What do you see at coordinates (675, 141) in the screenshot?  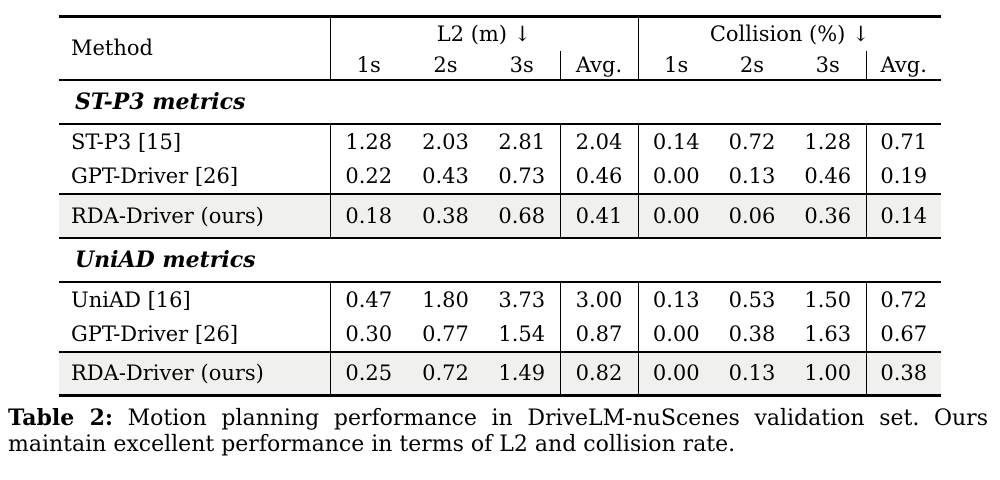 I see `value-cell-col-1s: 0.14` at bounding box center [675, 141].